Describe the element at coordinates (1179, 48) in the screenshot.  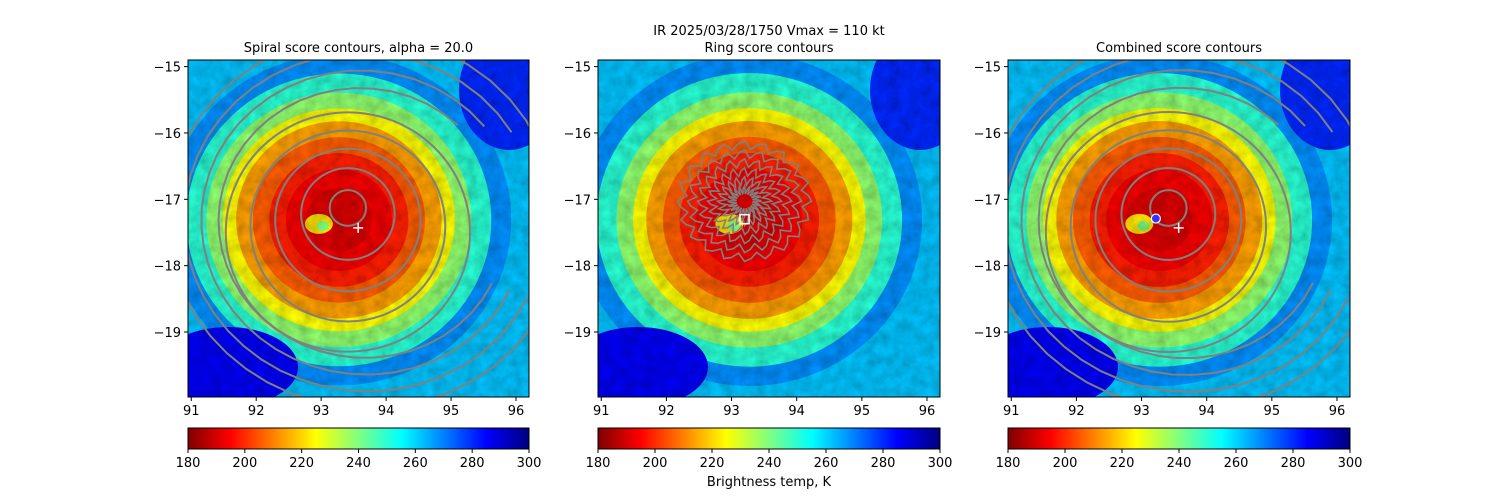
I see `panel-title: Combined score contours` at that location.